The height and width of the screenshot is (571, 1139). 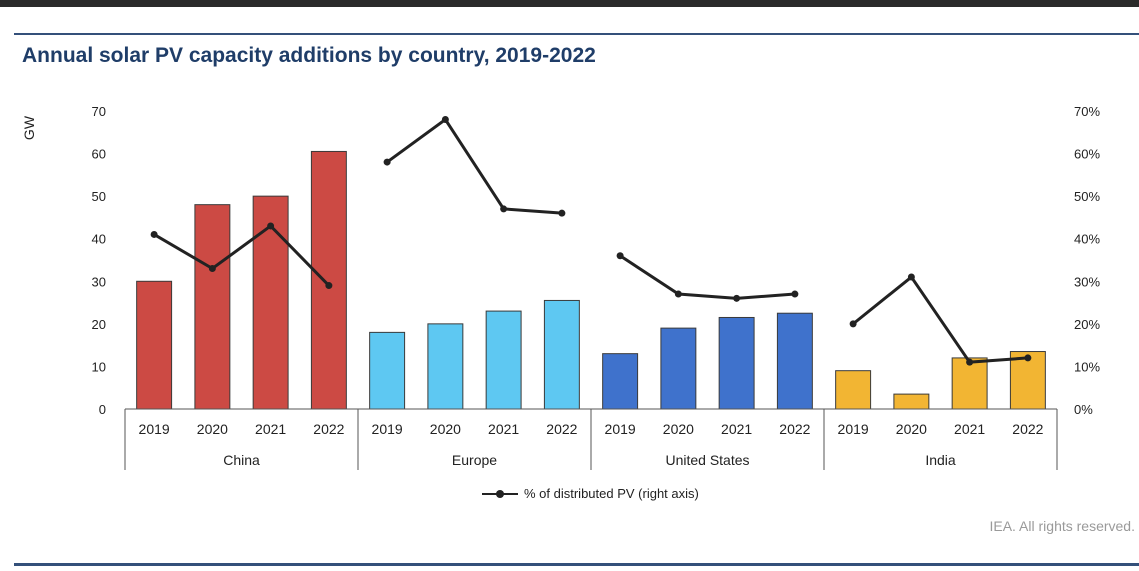 What do you see at coordinates (1087, 196) in the screenshot?
I see `y2-tick-label: 50%` at bounding box center [1087, 196].